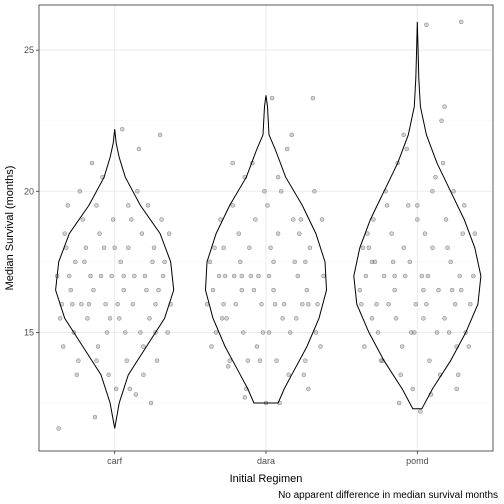  I want to click on y-tick-label: 15, so click(29, 332).